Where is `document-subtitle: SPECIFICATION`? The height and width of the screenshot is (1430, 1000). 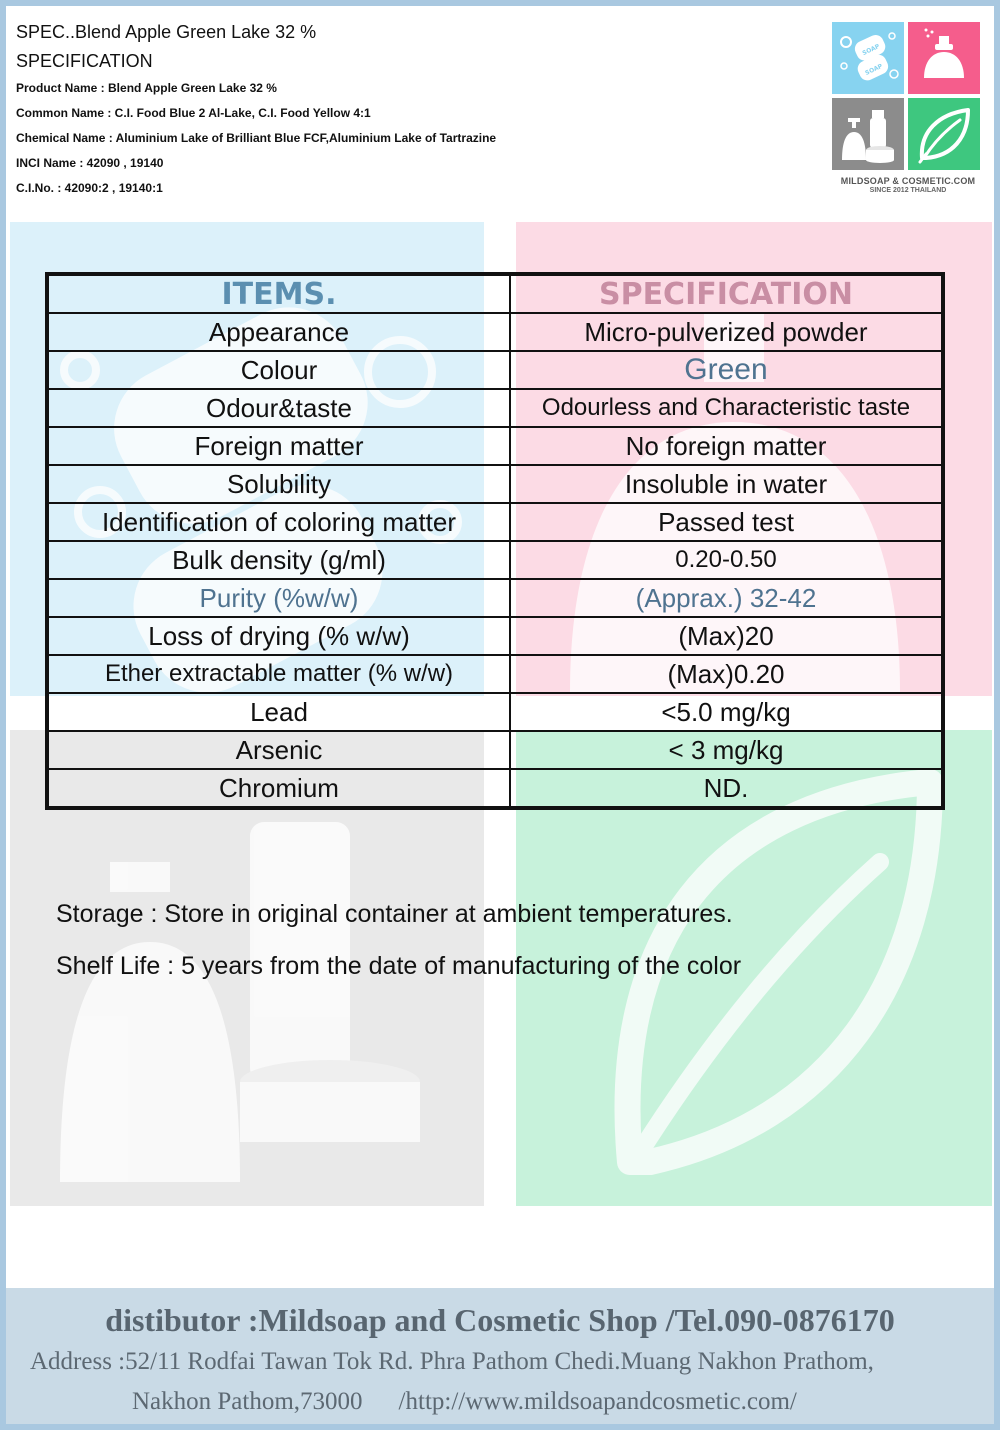 document-subtitle: SPECIFICATION is located at coordinates (84, 61).